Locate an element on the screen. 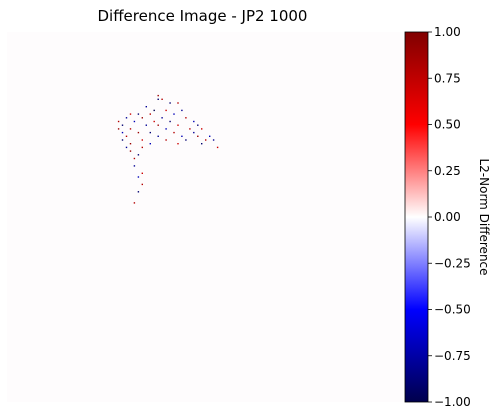 The width and height of the screenshot is (498, 420). colorbar-tick-label: −0.75 is located at coordinates (452, 356).